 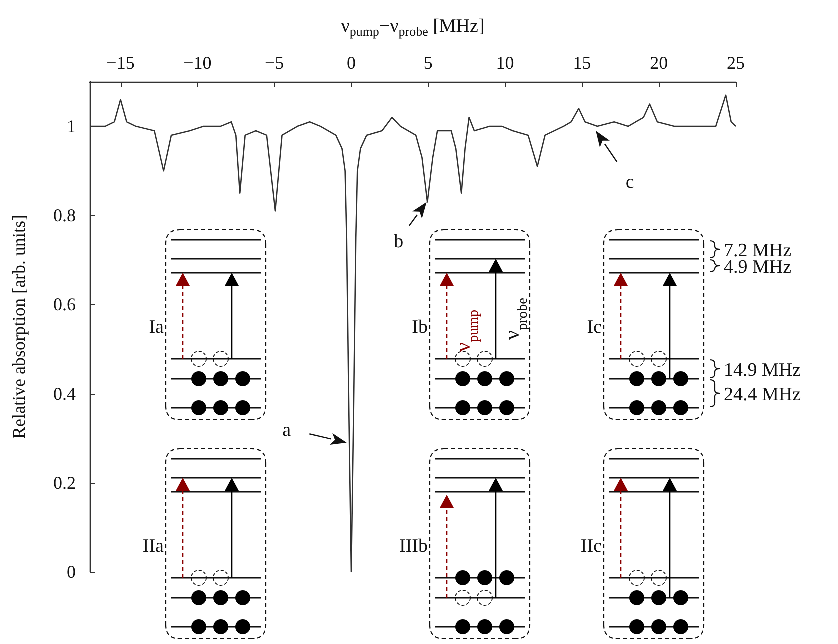 I want to click on y-tick-label: 0, so click(x=71, y=572).